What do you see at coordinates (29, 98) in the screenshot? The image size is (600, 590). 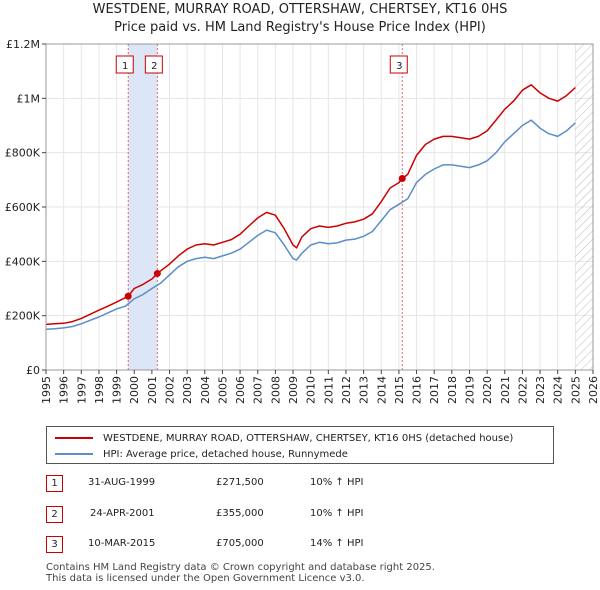 I see `y-tick-label: £1M` at bounding box center [29, 98].